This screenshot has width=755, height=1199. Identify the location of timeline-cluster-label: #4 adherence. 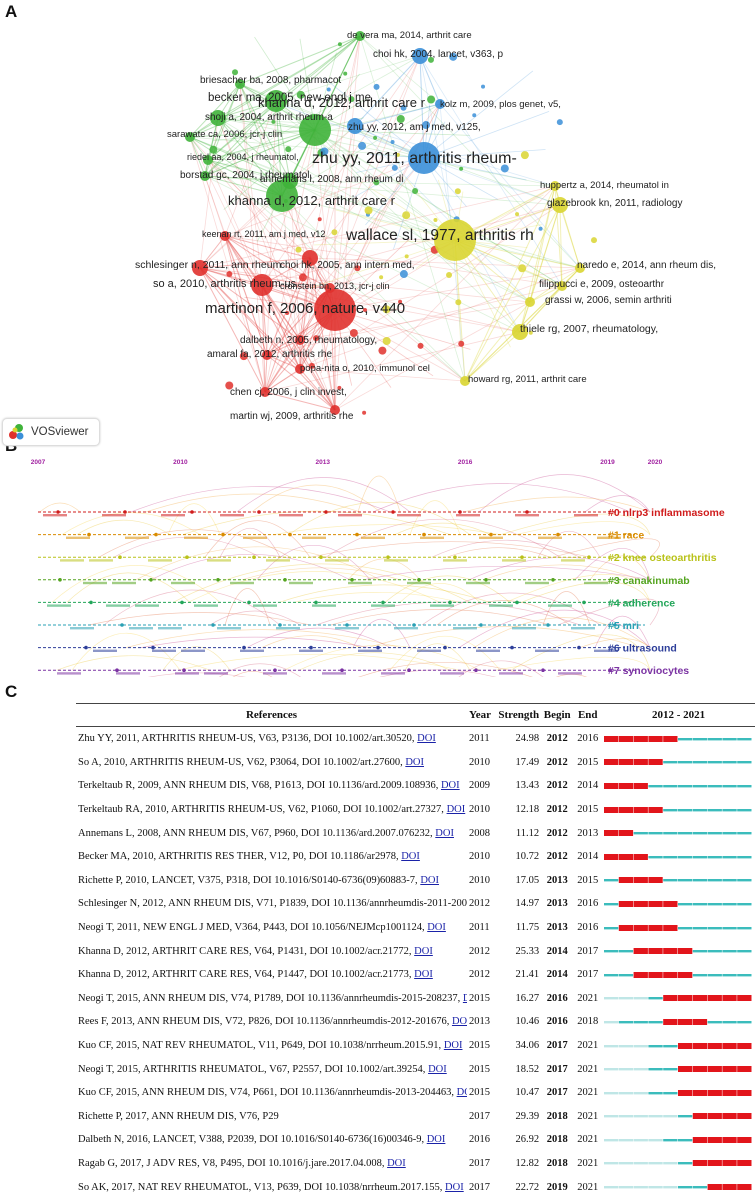
(641, 603).